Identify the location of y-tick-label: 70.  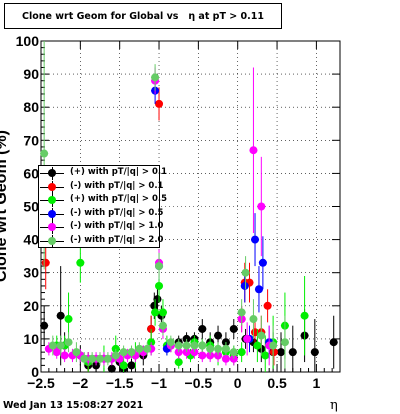
(31, 140).